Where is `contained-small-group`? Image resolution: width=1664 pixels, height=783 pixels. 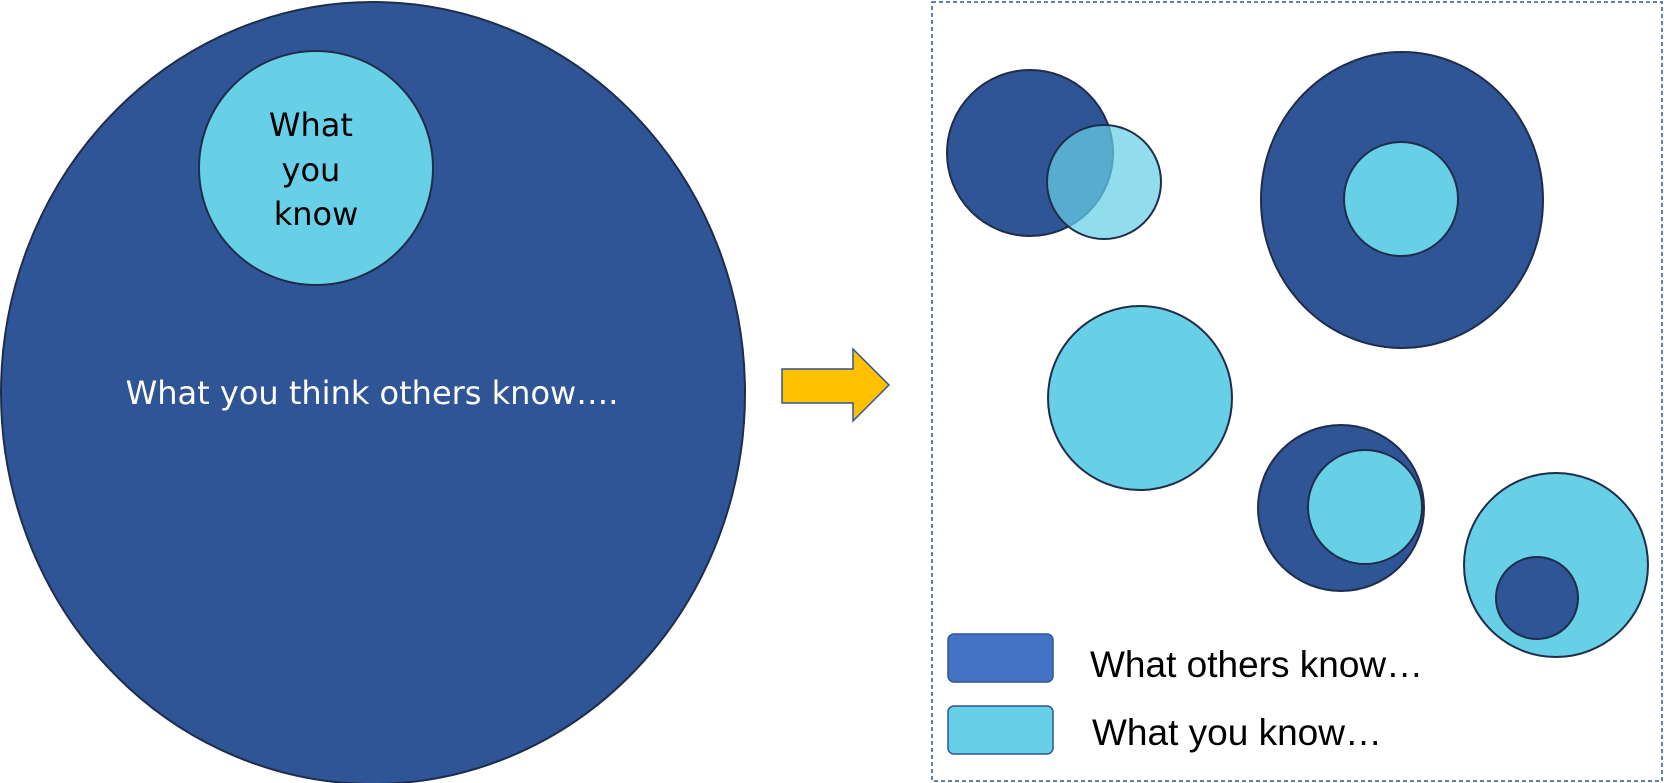
contained-small-group is located at coordinates (1402, 200).